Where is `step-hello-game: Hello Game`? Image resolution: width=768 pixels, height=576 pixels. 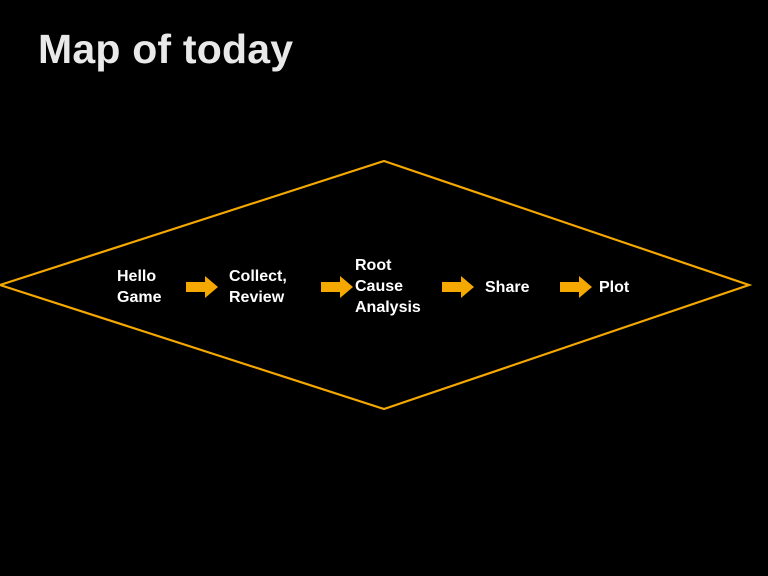
step-hello-game: Hello Game is located at coordinates (139, 287).